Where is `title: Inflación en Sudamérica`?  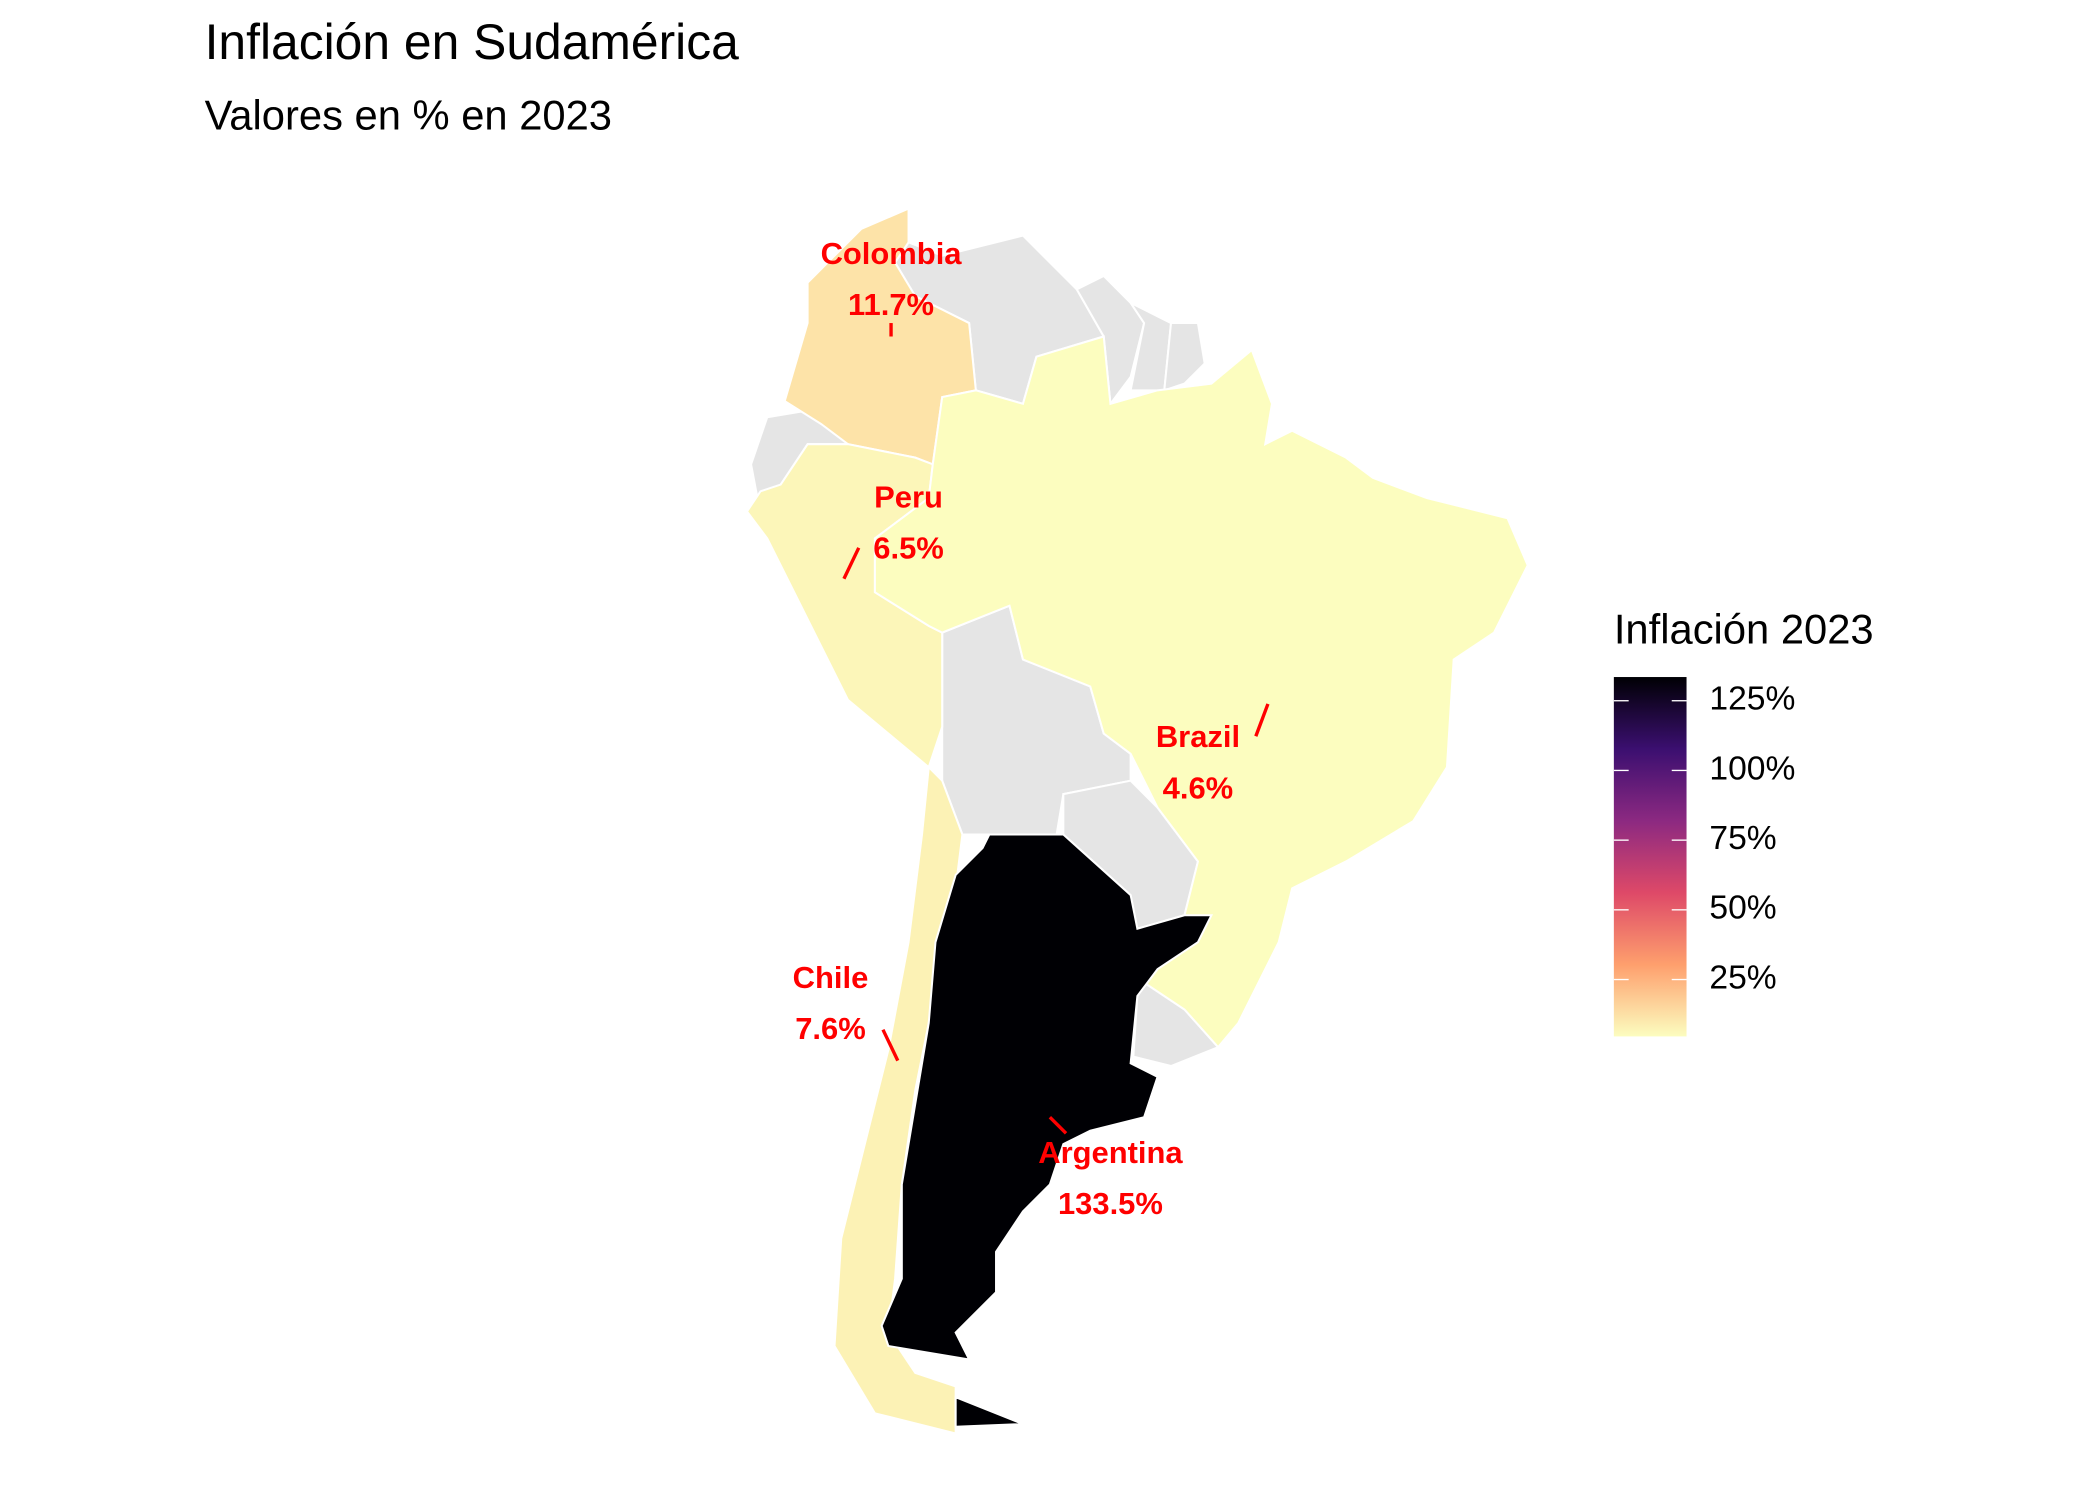
title: Inflación en Sudamérica is located at coordinates (472, 42).